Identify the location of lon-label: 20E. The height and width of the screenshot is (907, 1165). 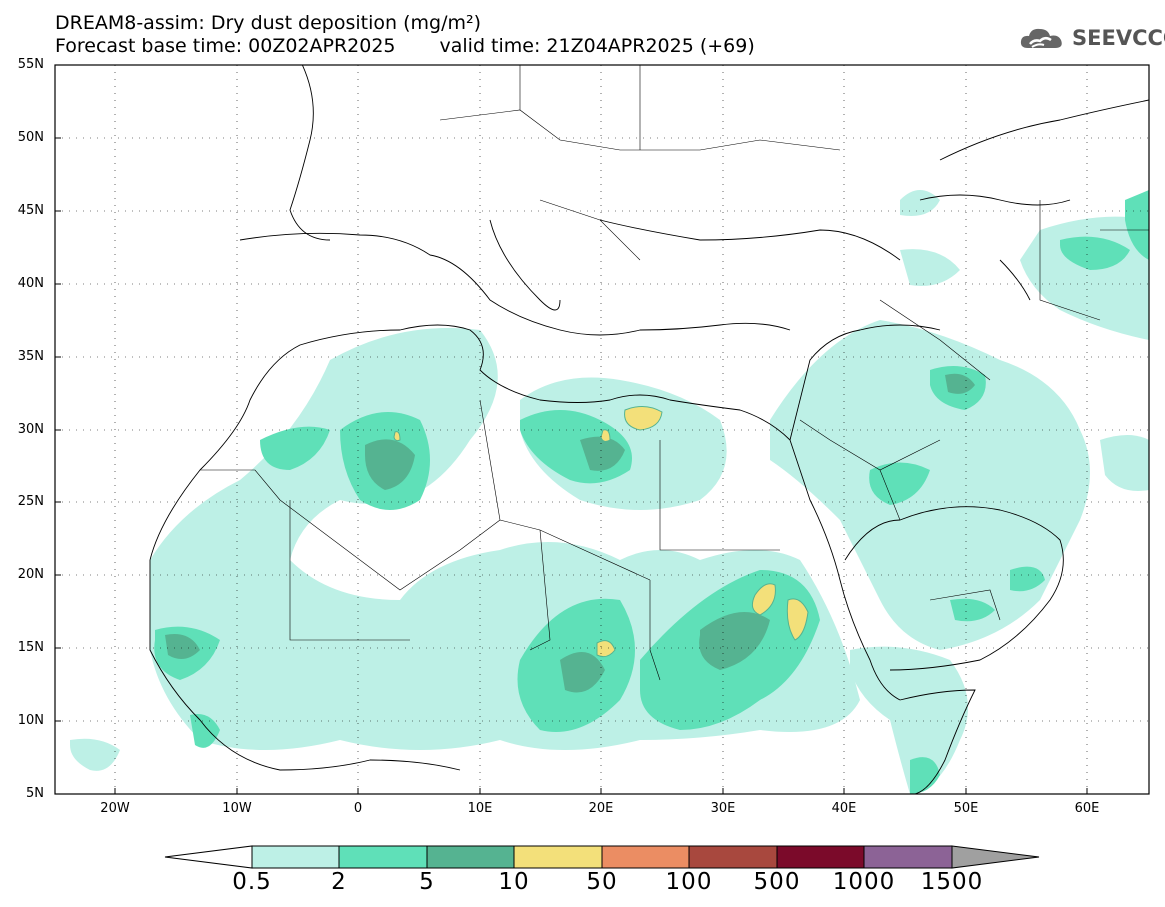
(601, 808).